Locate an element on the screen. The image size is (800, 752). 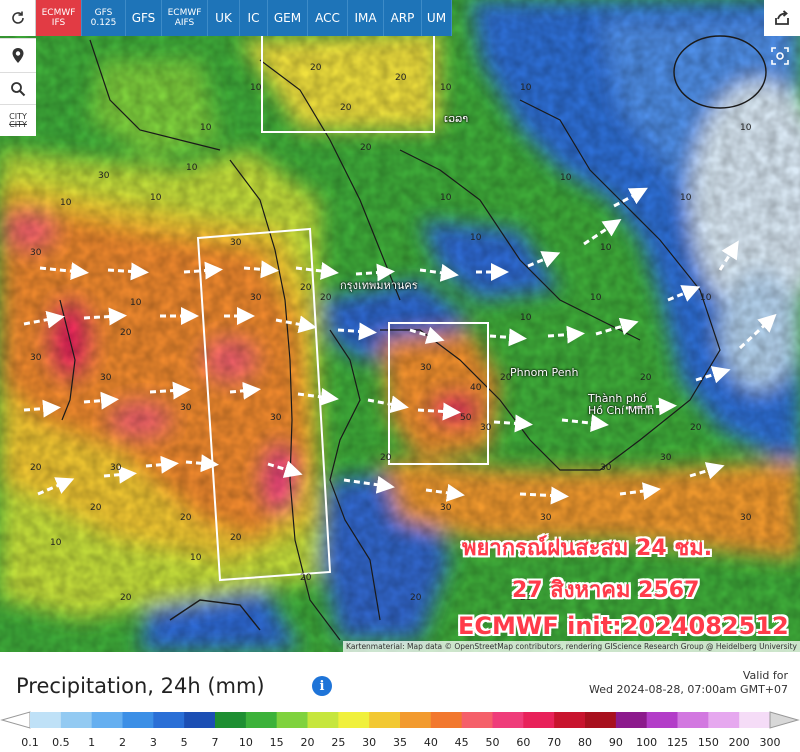
valid-for-label: Valid for is located at coordinates (765, 675).